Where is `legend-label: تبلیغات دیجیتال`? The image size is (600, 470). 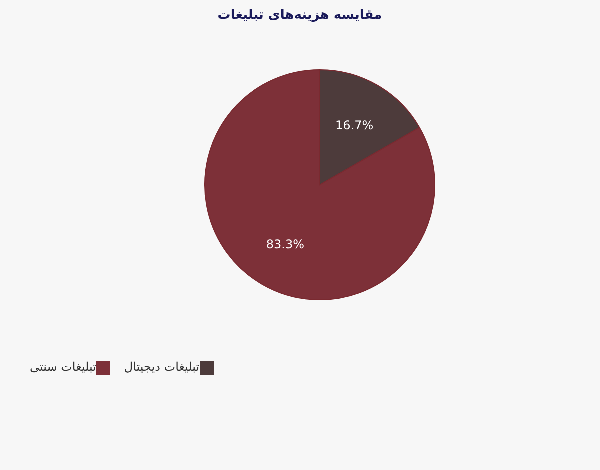
legend-label: تبلیغات دیجیتال is located at coordinates (162, 367).